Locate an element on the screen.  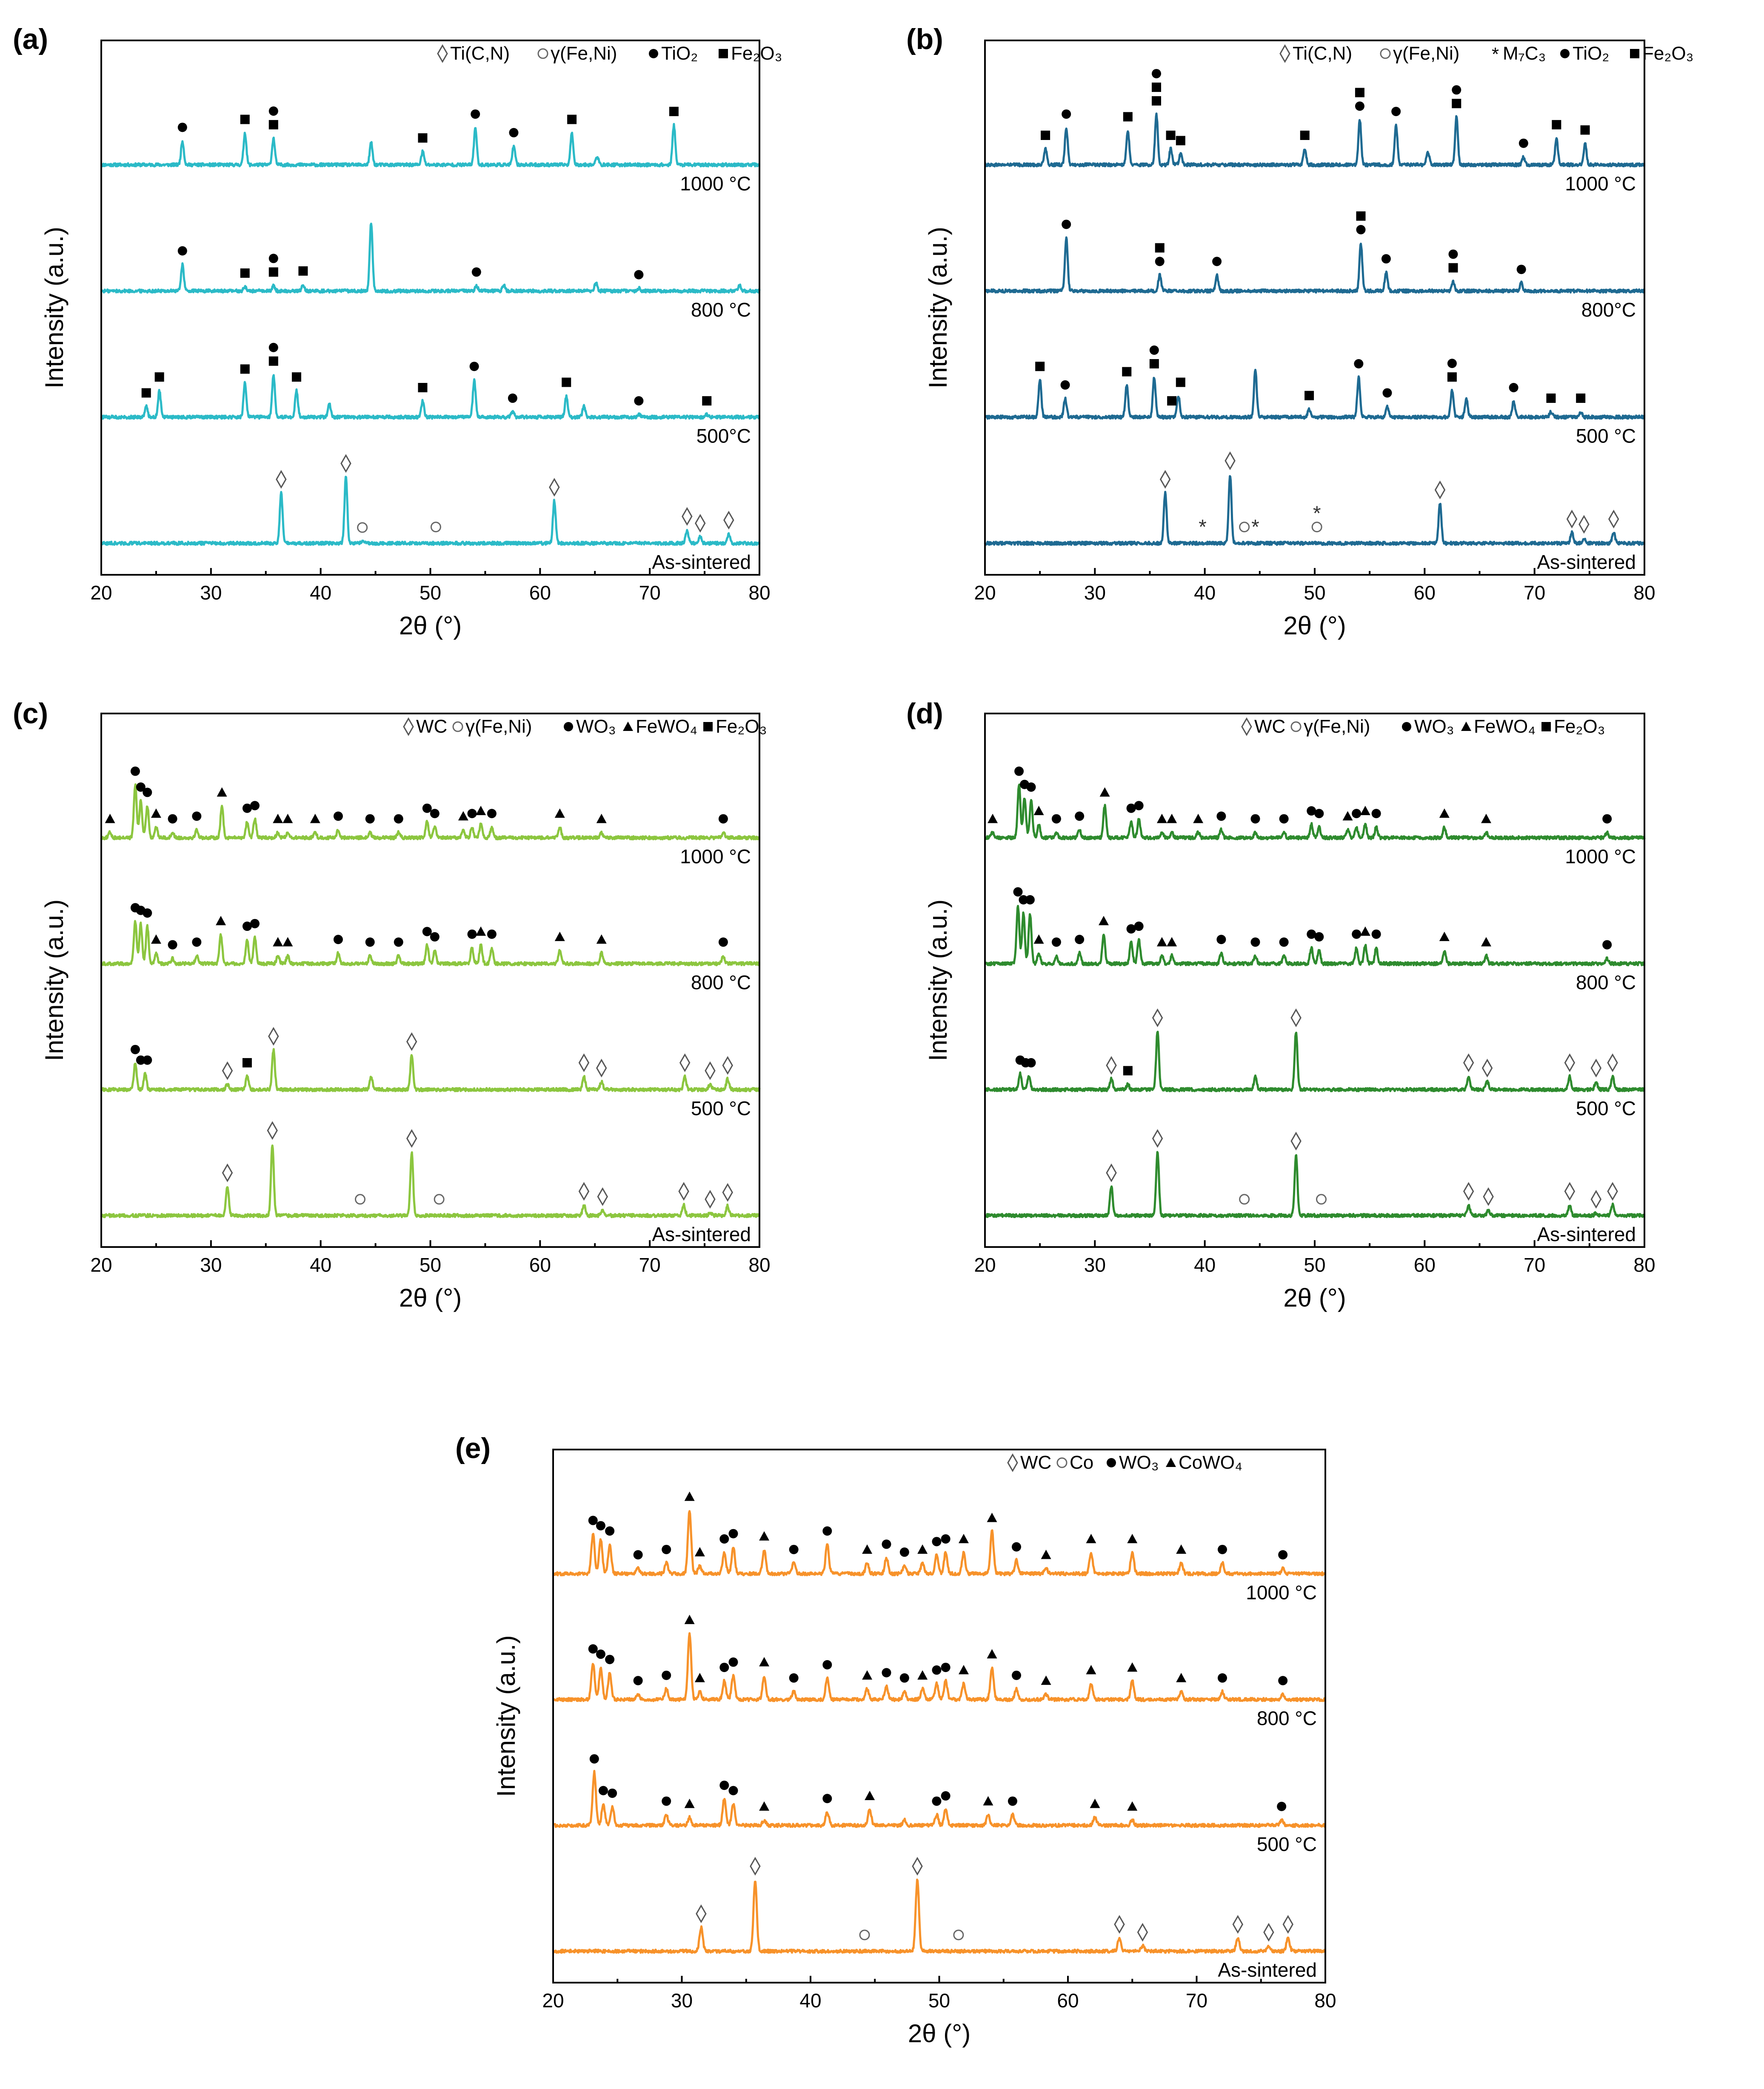
x-tick-label: 50 is located at coordinates (430, 1265).